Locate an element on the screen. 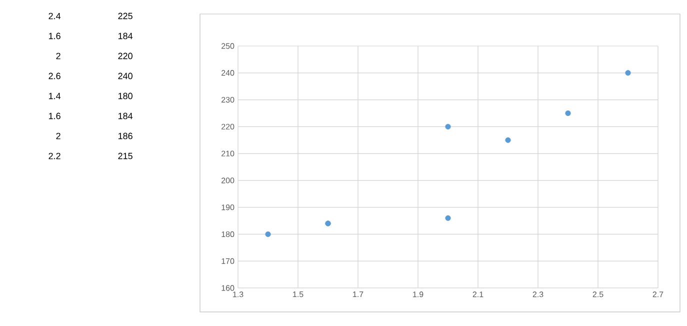  text: 220 is located at coordinates (125, 56).